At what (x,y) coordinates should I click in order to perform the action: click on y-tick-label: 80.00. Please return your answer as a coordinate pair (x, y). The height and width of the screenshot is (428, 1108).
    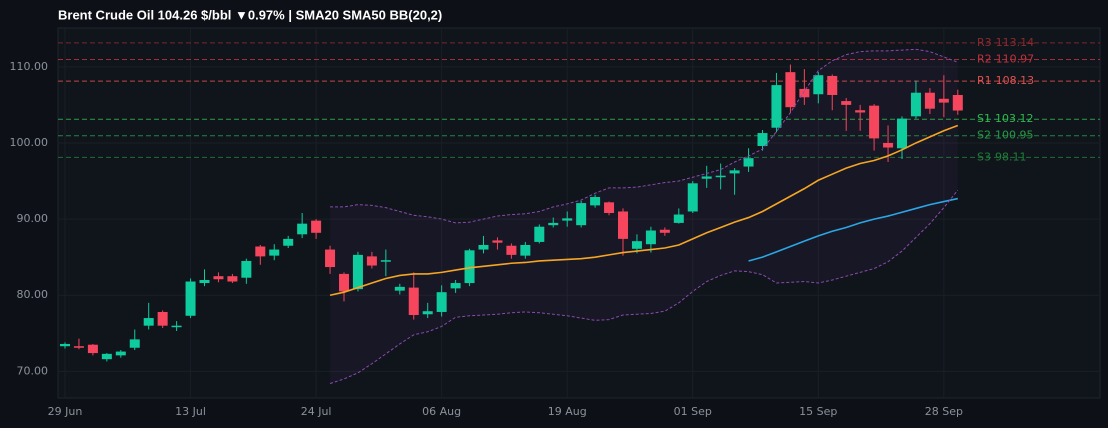
    Looking at the image, I should click on (33, 294).